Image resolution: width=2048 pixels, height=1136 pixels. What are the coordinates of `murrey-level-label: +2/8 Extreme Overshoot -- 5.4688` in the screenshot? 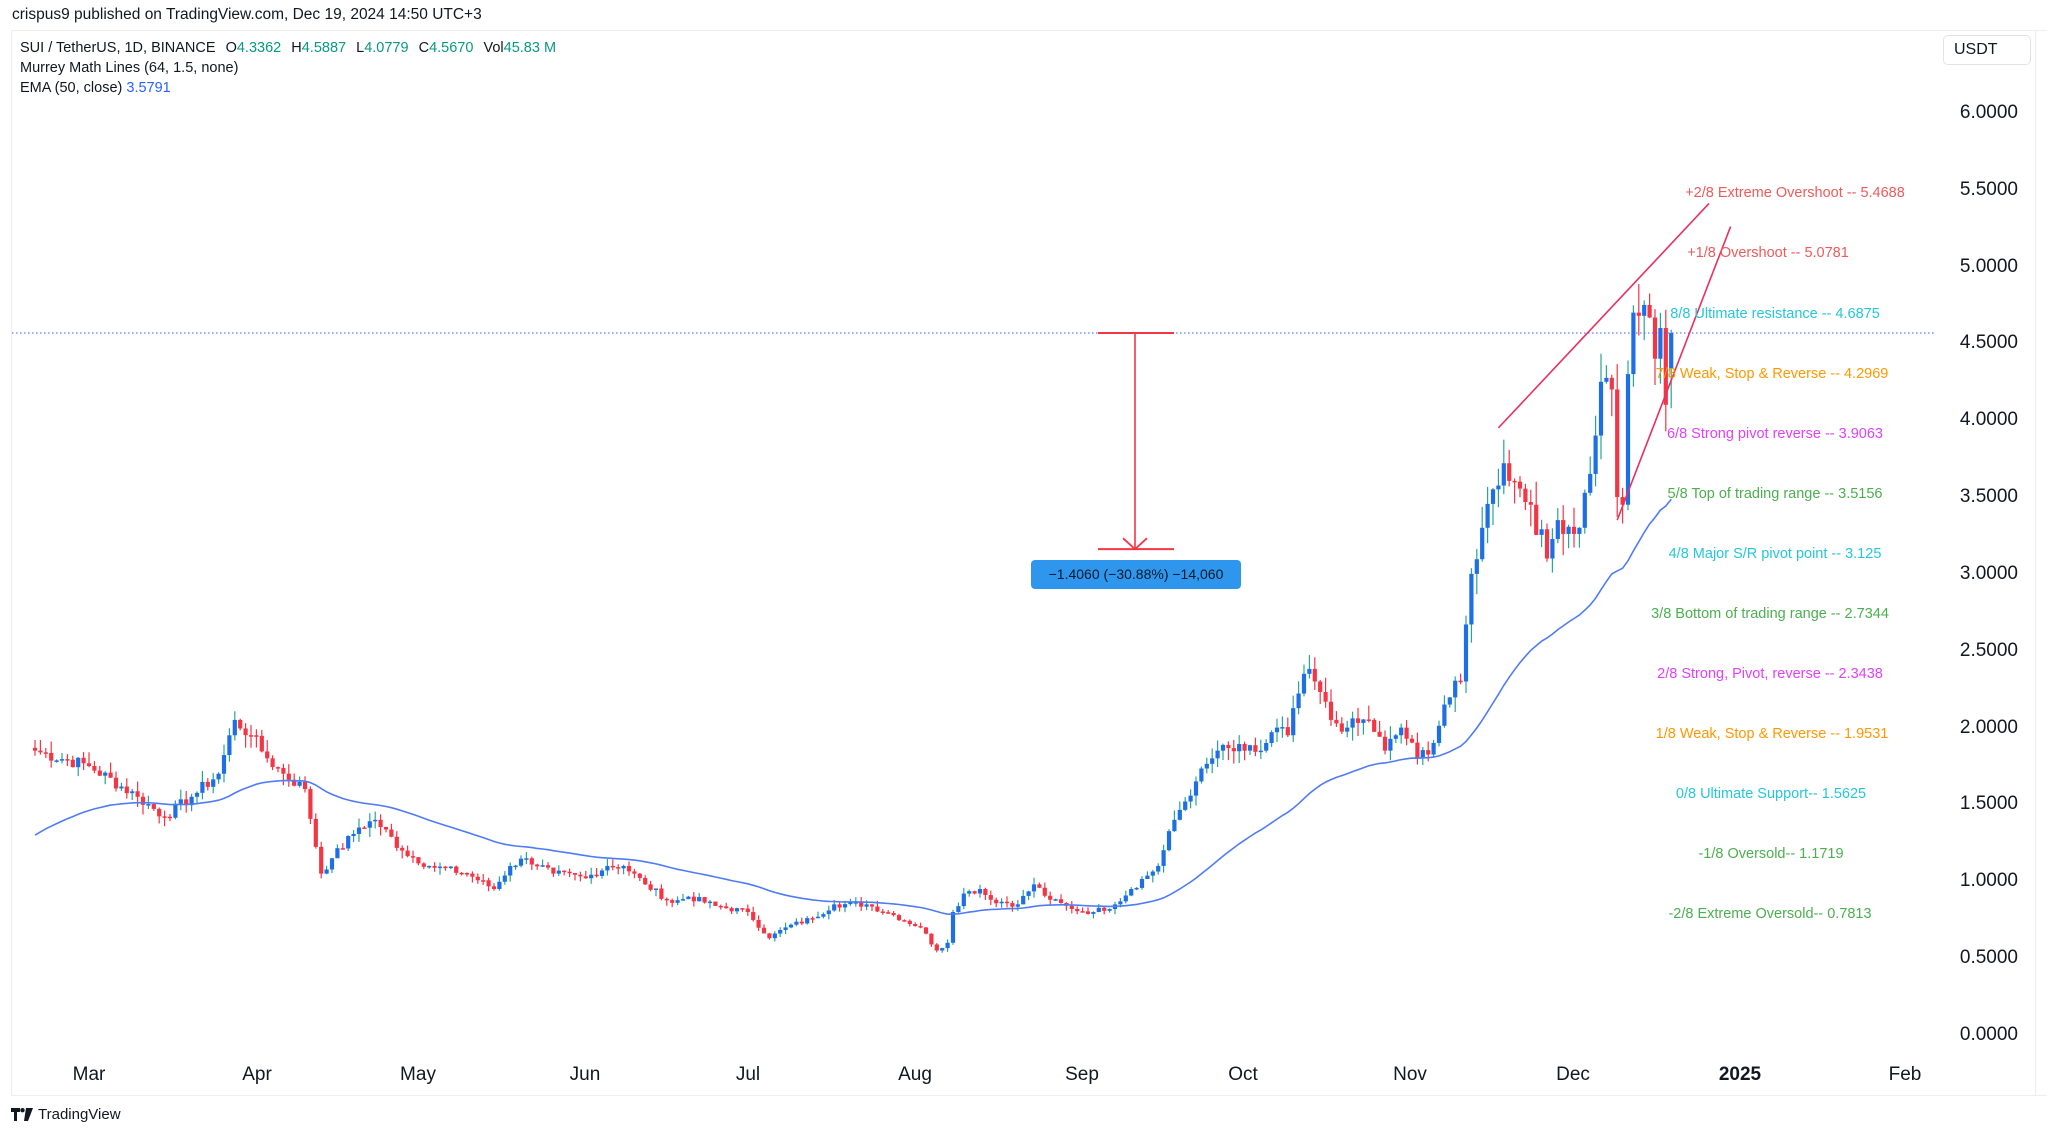 It's located at (1795, 193).